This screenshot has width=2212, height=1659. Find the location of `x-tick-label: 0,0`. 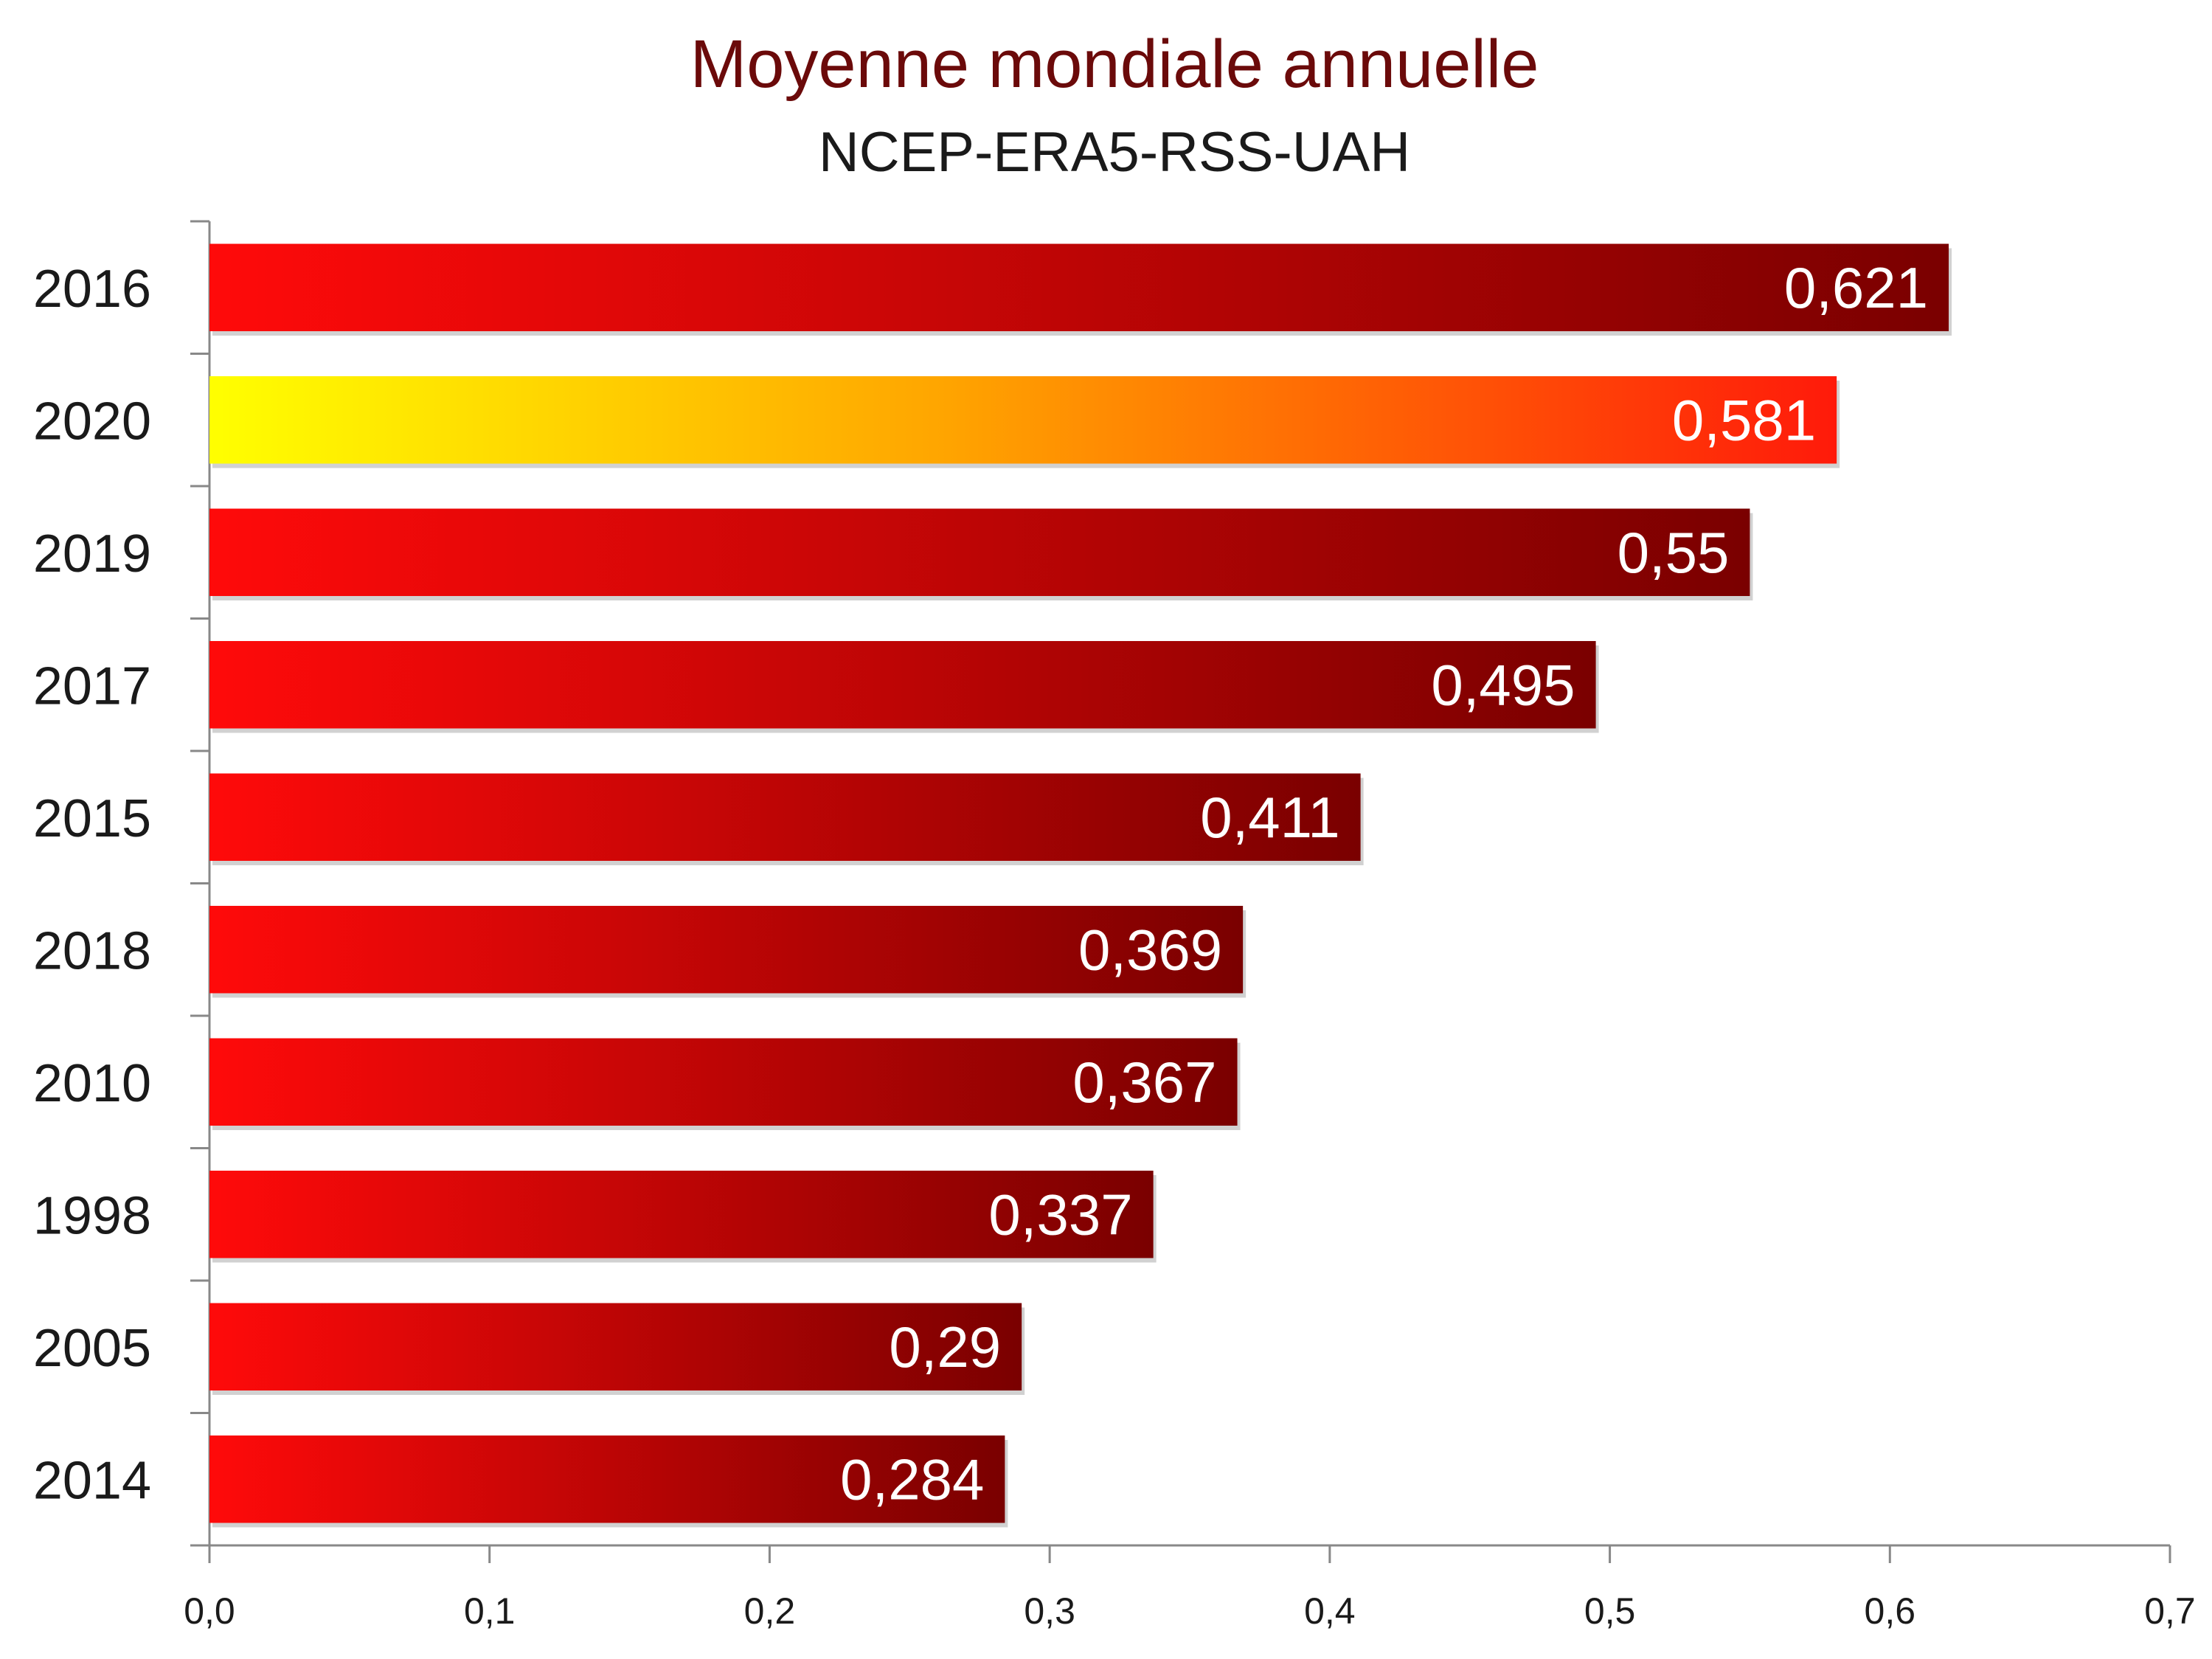

x-tick-label: 0,0 is located at coordinates (210, 1611).